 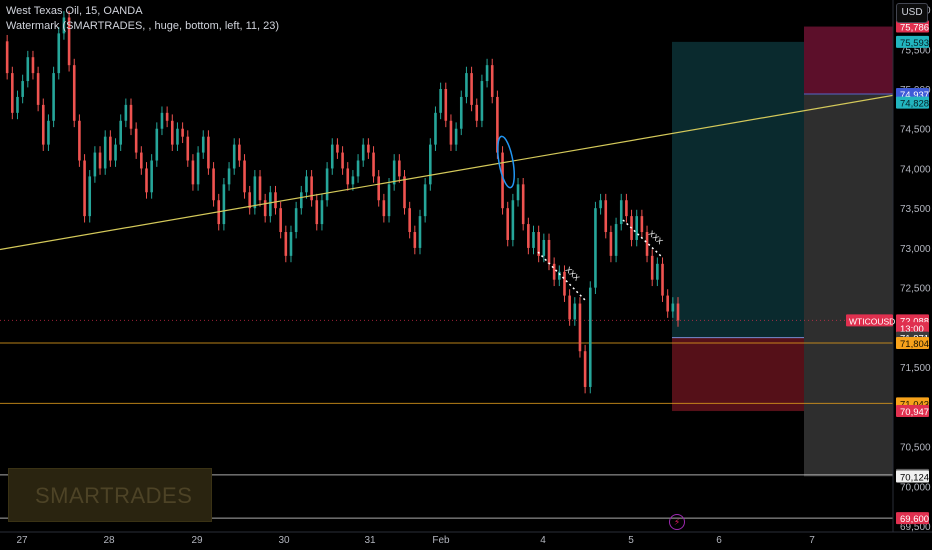 I want to click on x-tick-label-8: 6, so click(x=719, y=540).